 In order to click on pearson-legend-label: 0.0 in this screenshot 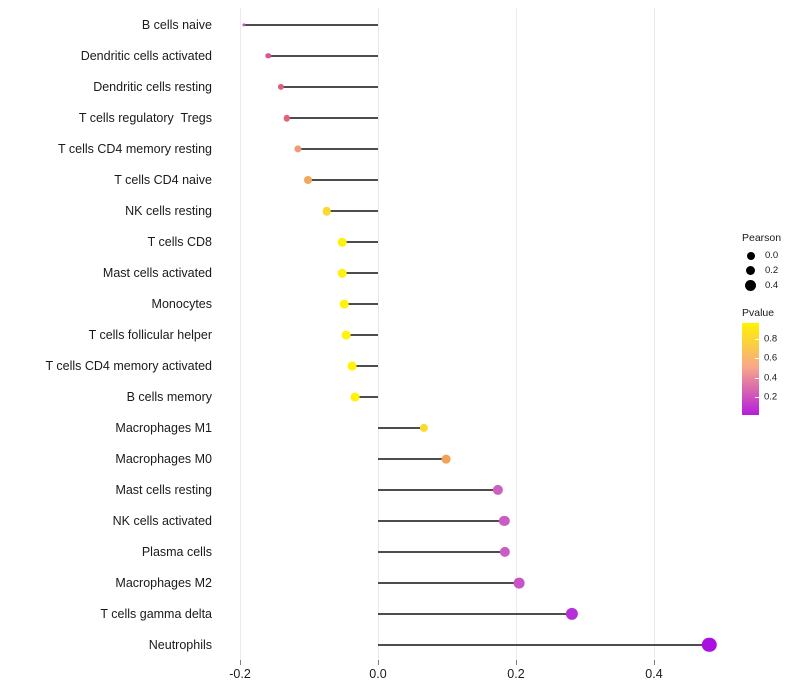, I will do `click(772, 255)`.